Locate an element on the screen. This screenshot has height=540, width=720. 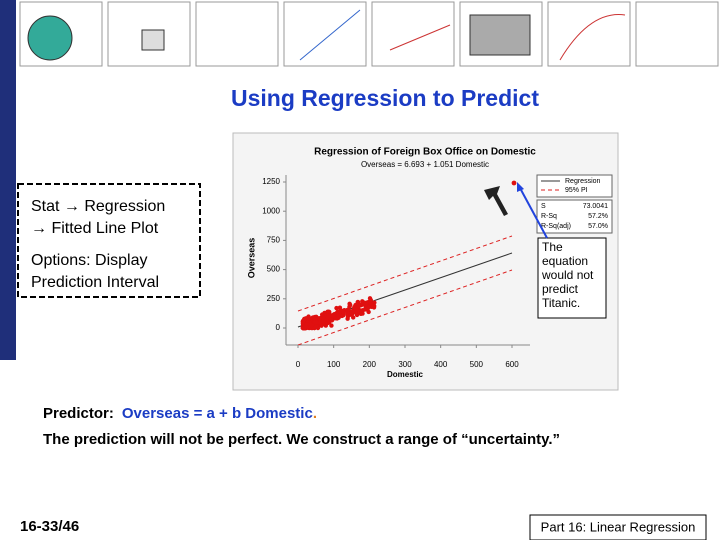
y-tick-label: 500 is located at coordinates (274, 269).